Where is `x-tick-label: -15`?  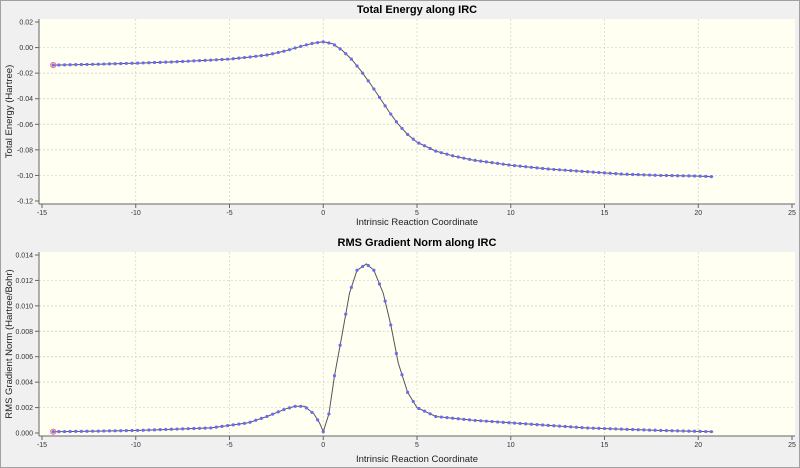
x-tick-label: -15 is located at coordinates (42, 445).